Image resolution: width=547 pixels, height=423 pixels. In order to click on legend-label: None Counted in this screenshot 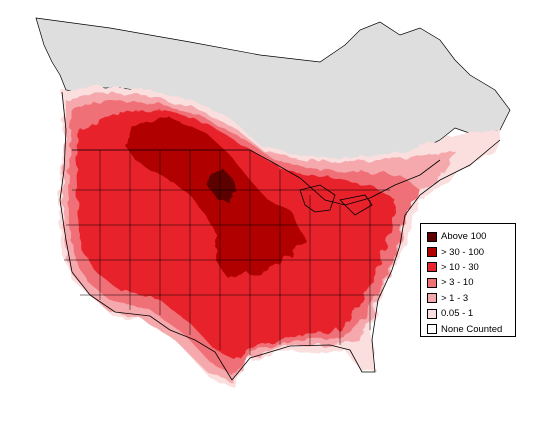, I will do `click(472, 329)`.